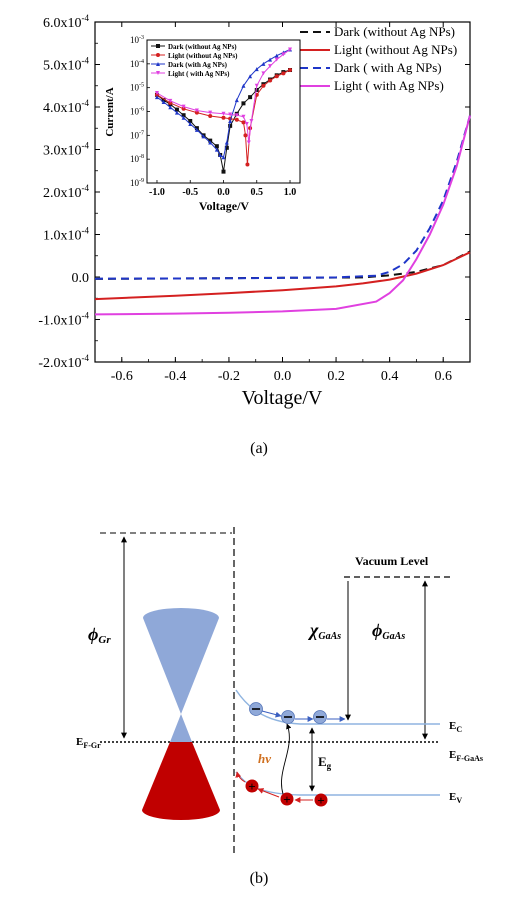 The height and width of the screenshot is (903, 518). I want to click on bandgap-label: Eg, so click(325, 762).